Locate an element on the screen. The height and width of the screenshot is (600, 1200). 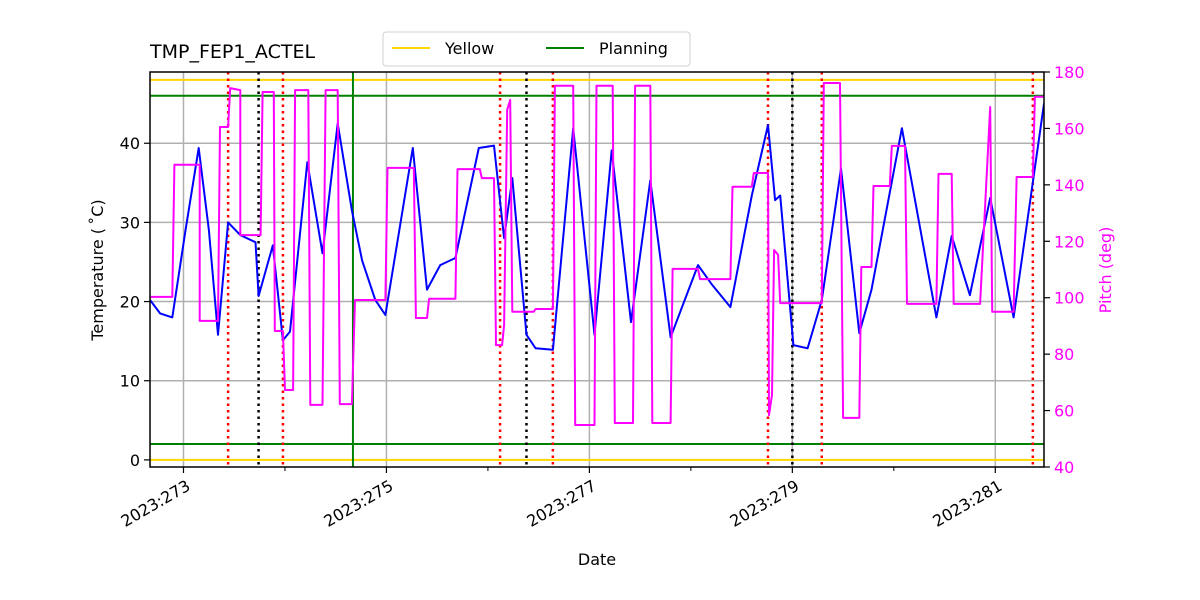
x-tick-label: 2023:275 is located at coordinates (359, 503).